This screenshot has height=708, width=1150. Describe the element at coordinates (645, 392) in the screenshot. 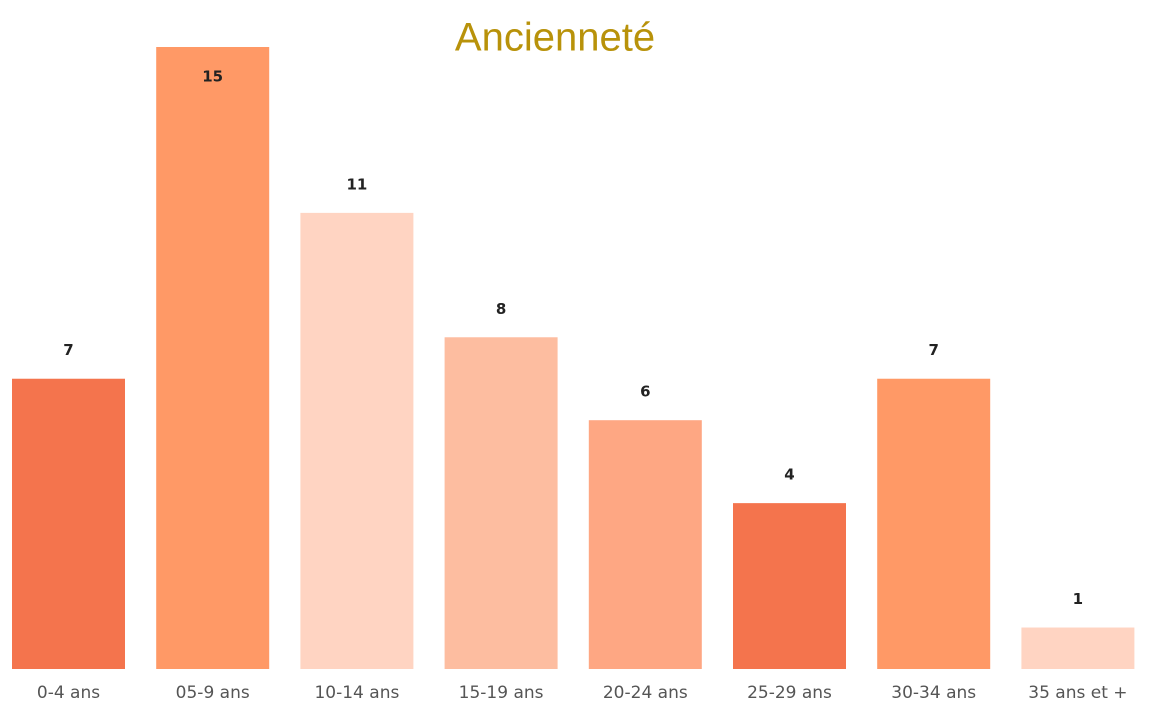

I see `data-label: 6` at that location.